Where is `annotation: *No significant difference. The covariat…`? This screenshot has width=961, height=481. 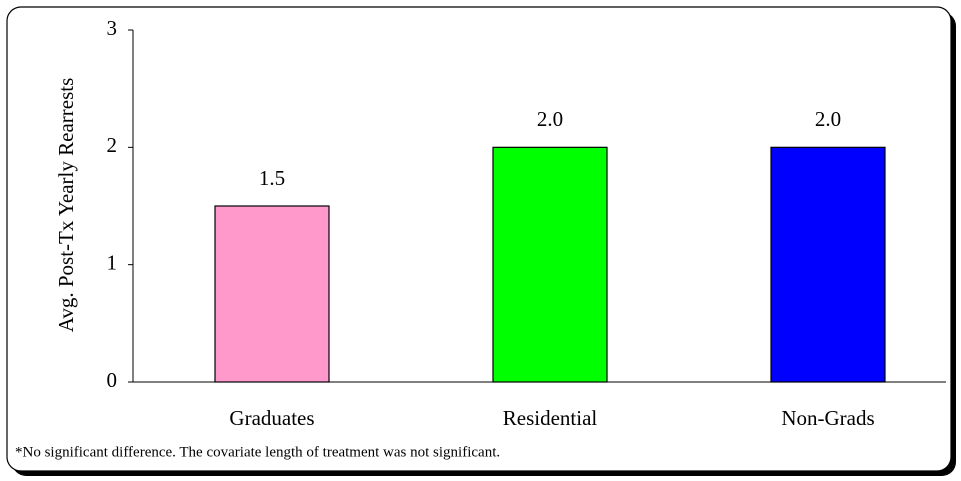
annotation: *No significant difference. The covariat… is located at coordinates (257, 452).